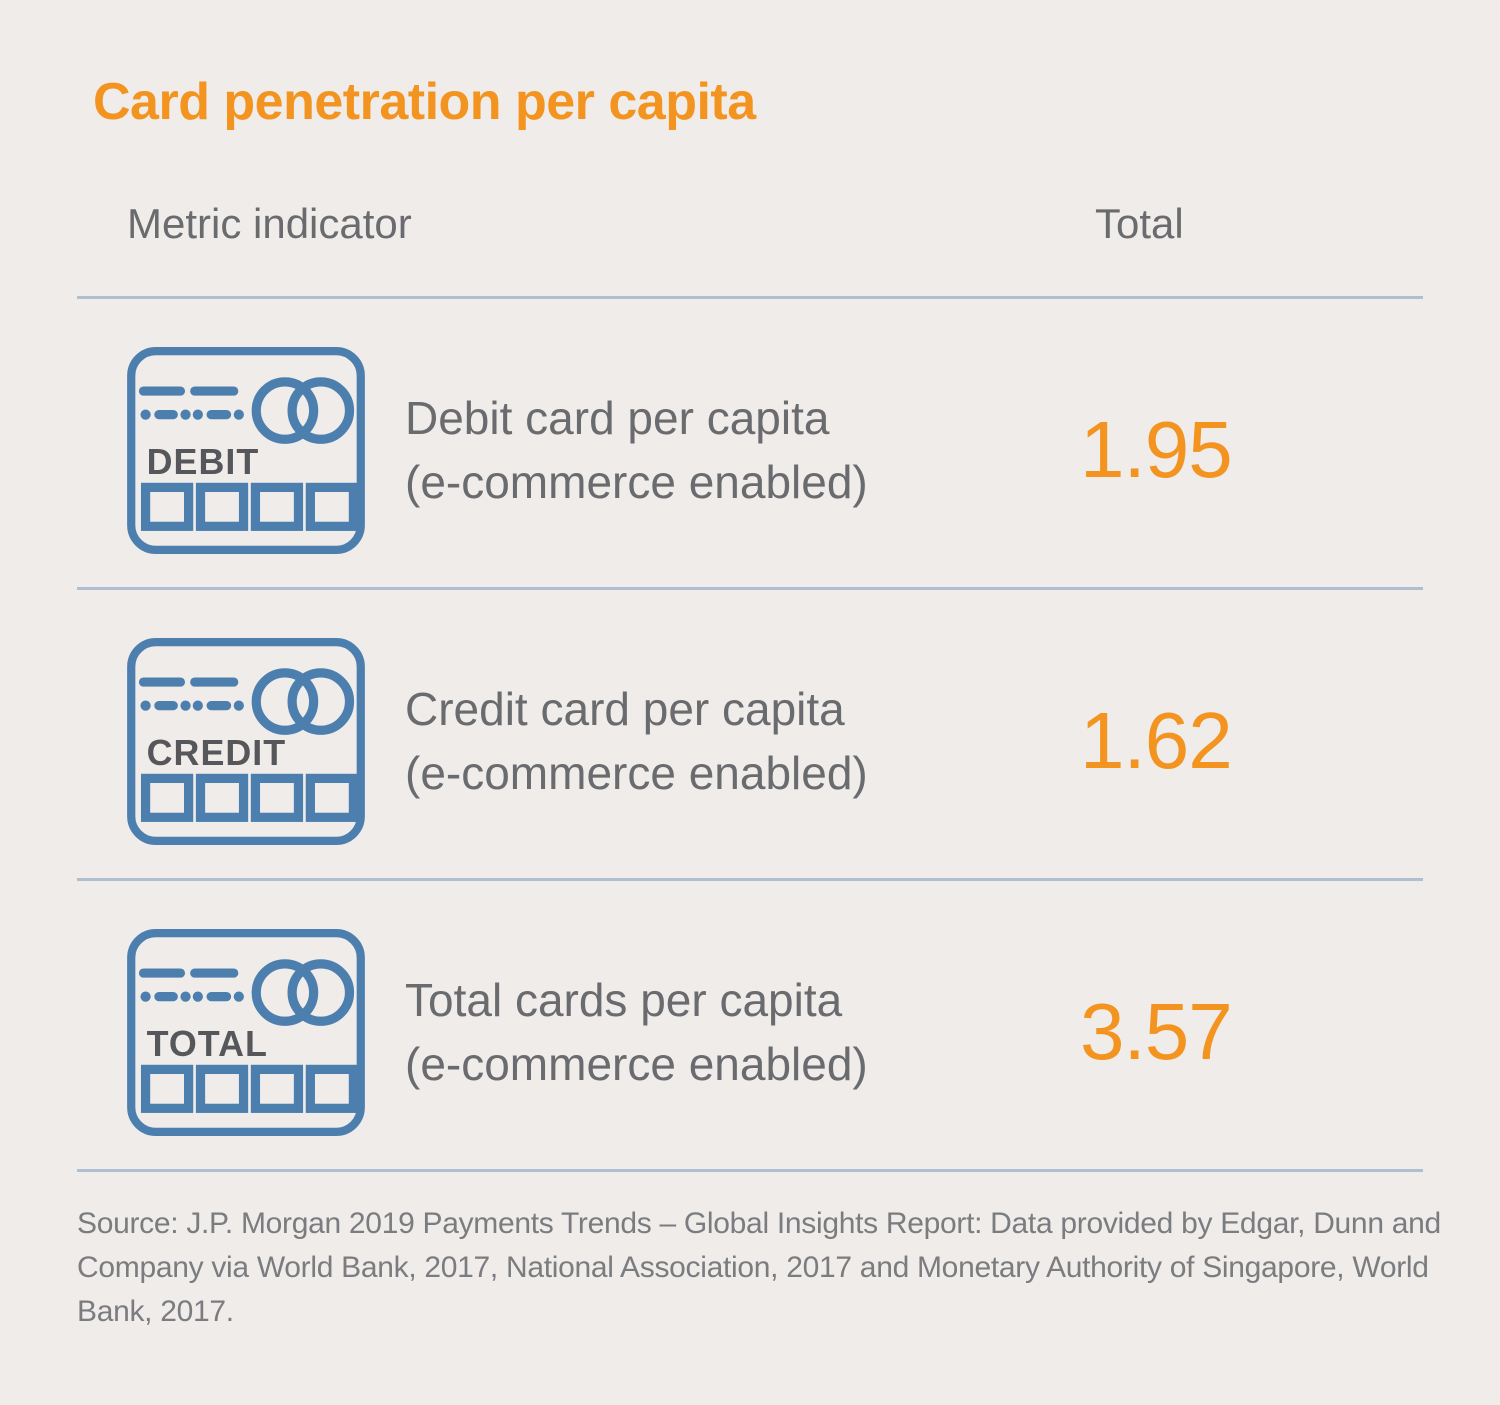  I want to click on table-header: Metric indicator Total, so click(750, 224).